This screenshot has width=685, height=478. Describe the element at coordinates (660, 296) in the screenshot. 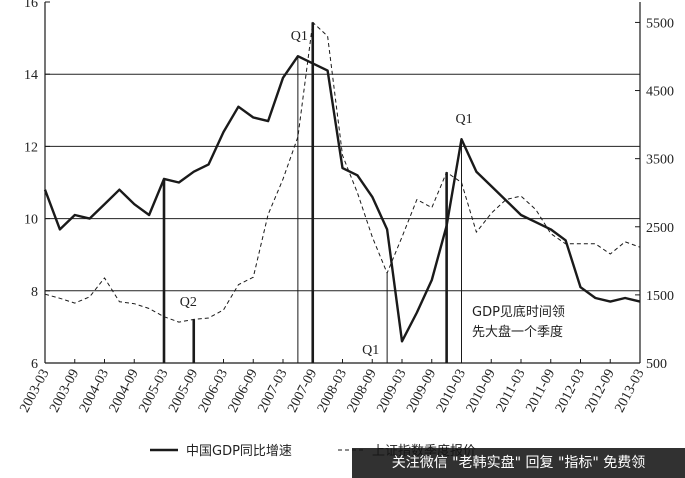

I see `right-tick-label: 1500` at that location.